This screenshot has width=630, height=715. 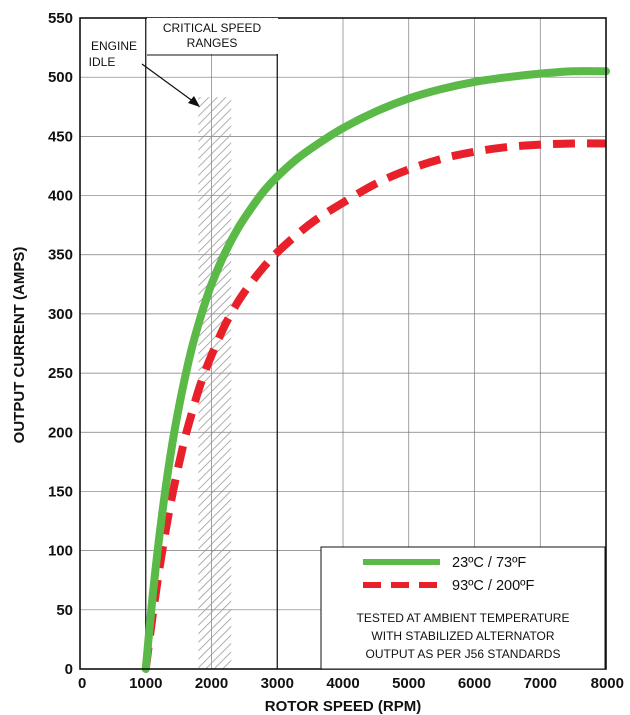 What do you see at coordinates (60, 491) in the screenshot?
I see `y-tick-label: 150` at bounding box center [60, 491].